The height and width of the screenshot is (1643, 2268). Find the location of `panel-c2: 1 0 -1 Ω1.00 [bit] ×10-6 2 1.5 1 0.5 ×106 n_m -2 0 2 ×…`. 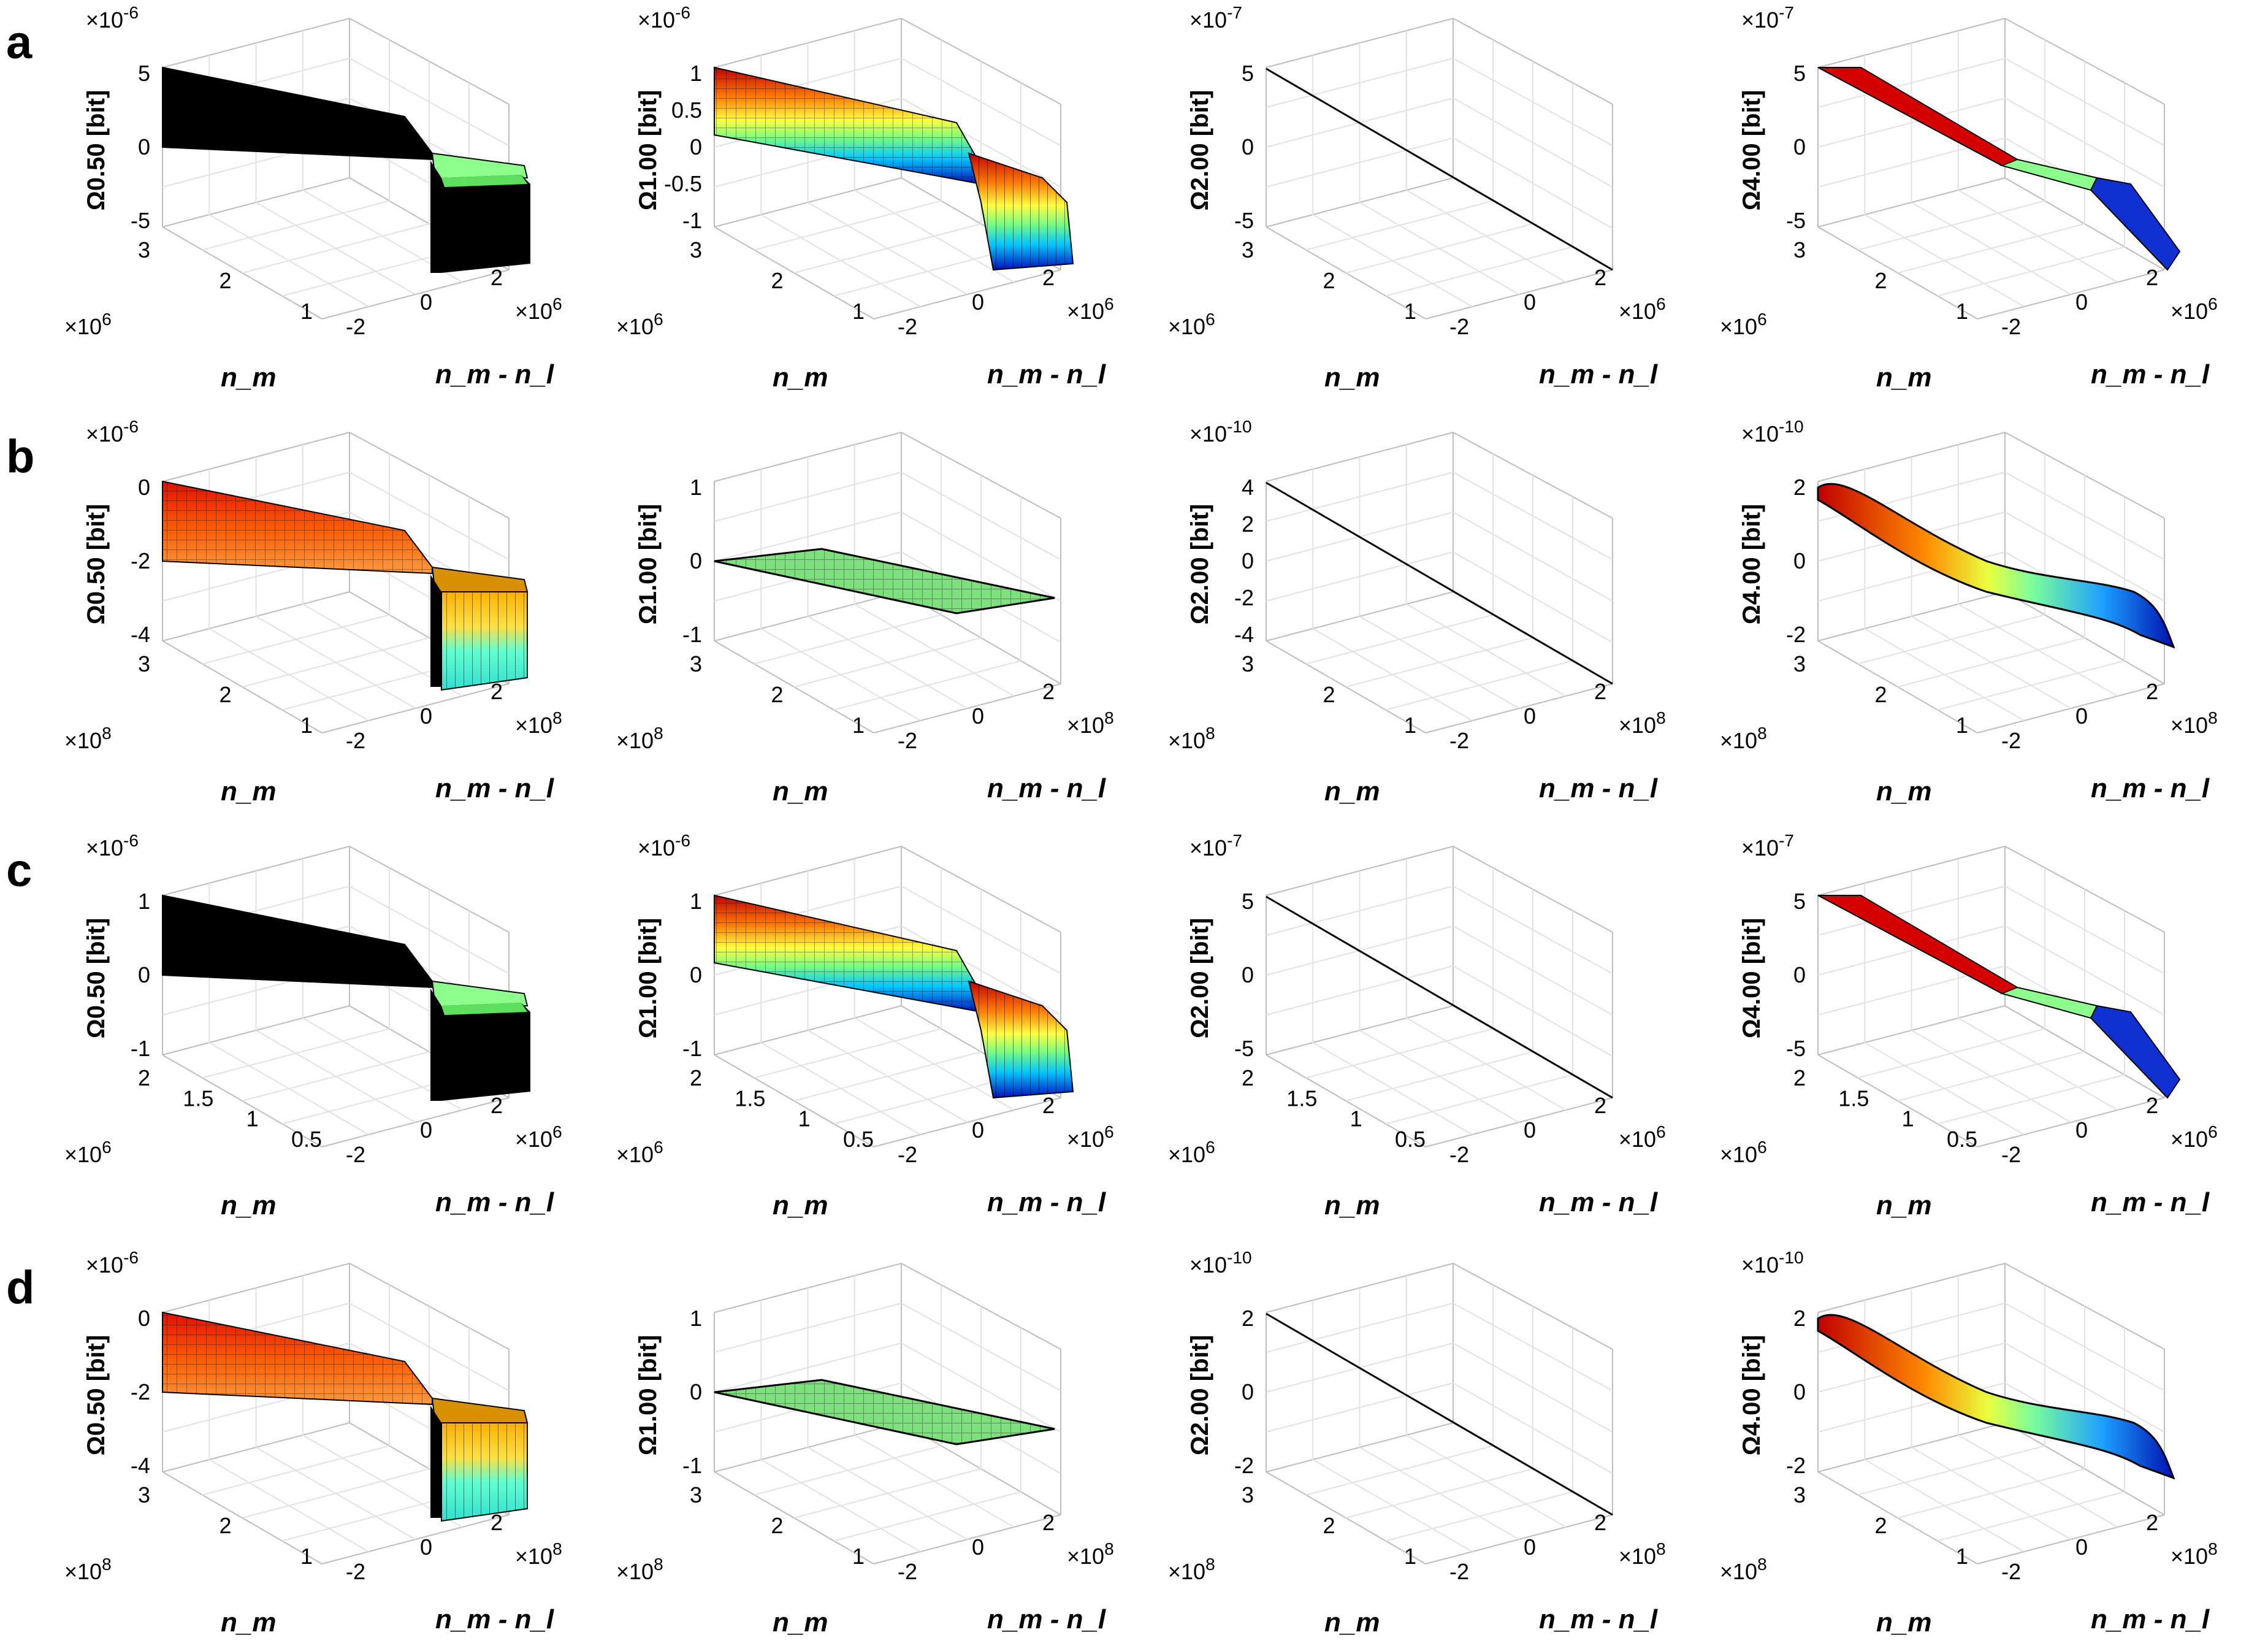

panel-c2: 1 0 -1 Ω1.00 [bit] ×10-6 2 1.5 1 0.5 ×106 n_m -2 0 2 ×… is located at coordinates (865, 1026).